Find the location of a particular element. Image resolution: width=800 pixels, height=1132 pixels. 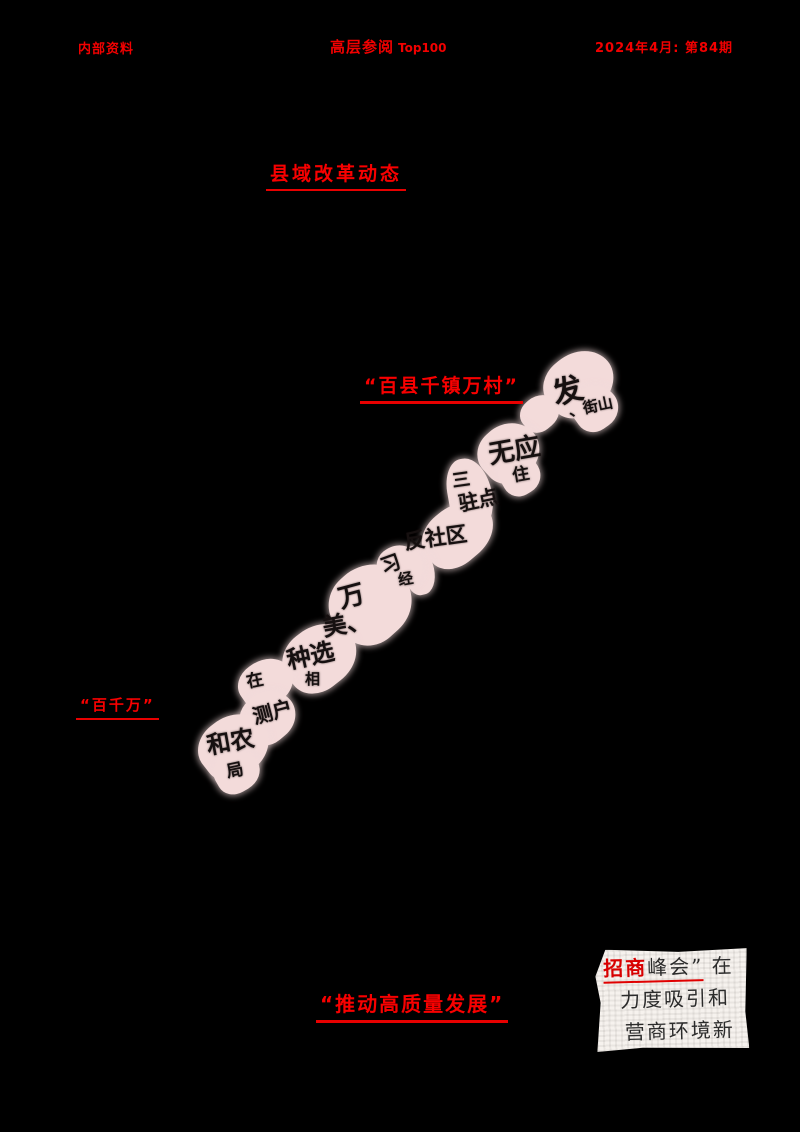

watermark-text-fragment: 相 is located at coordinates (313, 679).